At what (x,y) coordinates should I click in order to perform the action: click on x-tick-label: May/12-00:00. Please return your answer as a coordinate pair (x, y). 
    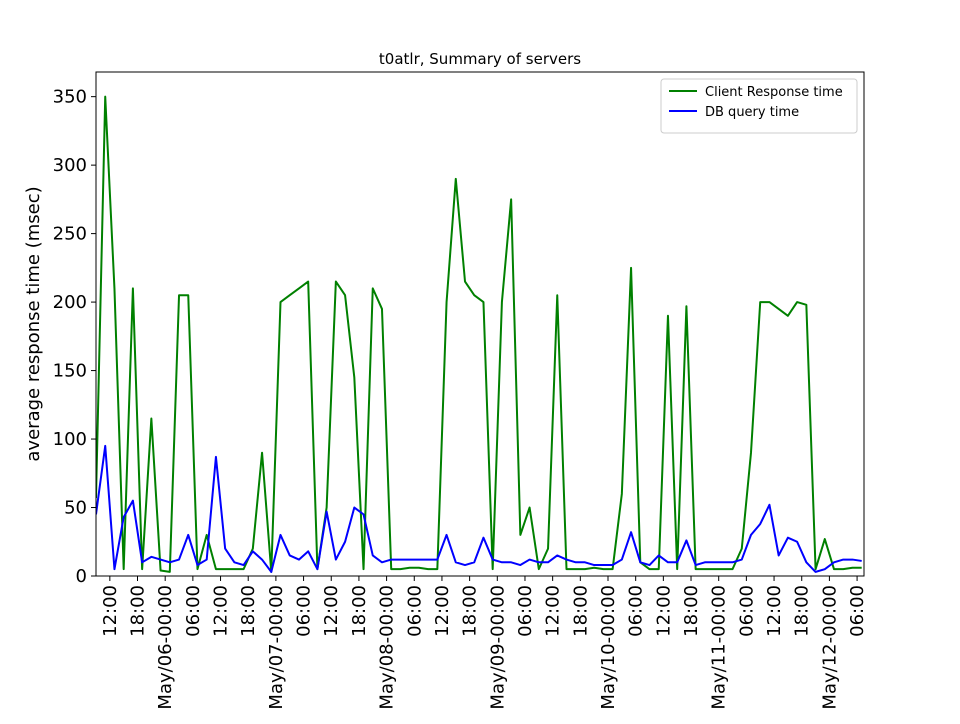
    Looking at the image, I should click on (829, 647).